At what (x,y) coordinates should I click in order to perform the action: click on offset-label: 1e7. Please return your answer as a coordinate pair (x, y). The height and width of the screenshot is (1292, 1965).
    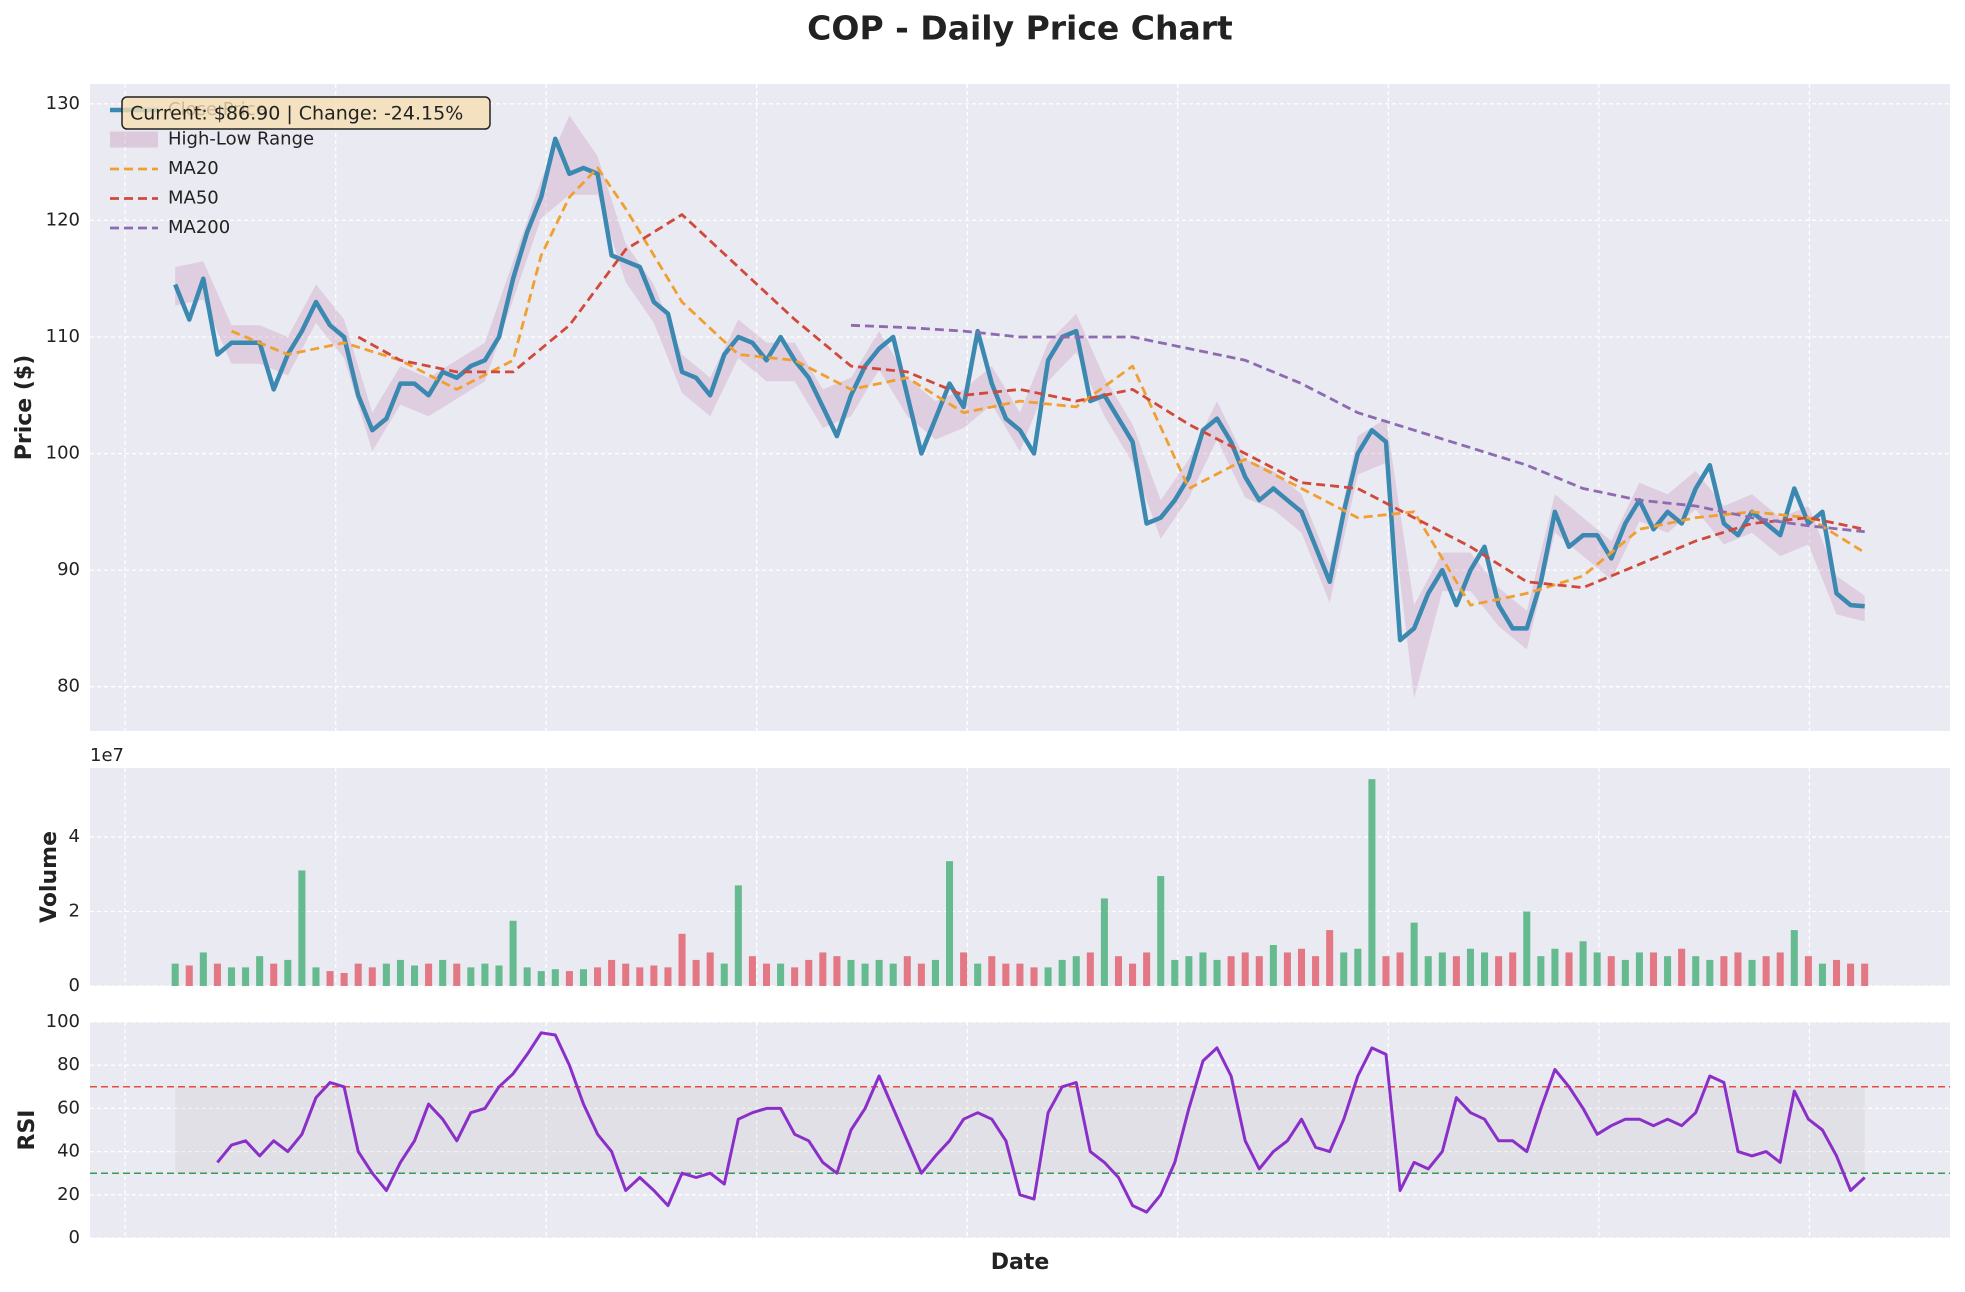
    Looking at the image, I should click on (107, 755).